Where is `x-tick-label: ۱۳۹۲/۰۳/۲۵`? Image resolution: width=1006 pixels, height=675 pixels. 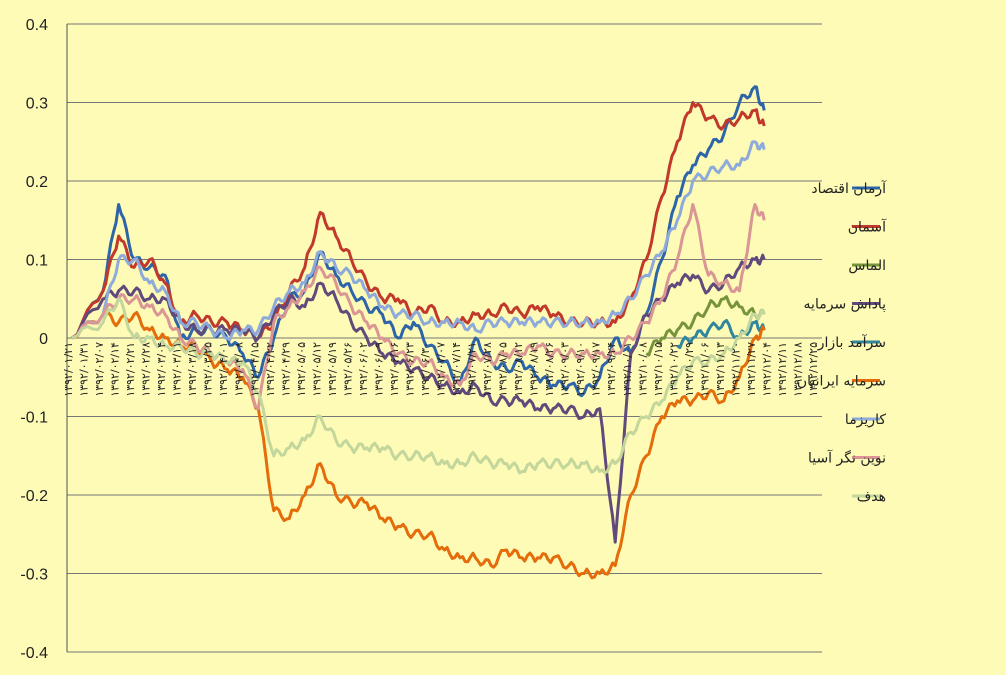 x-tick-label: ۱۳۹۲/۰۳/۲۵ is located at coordinates (208, 369).